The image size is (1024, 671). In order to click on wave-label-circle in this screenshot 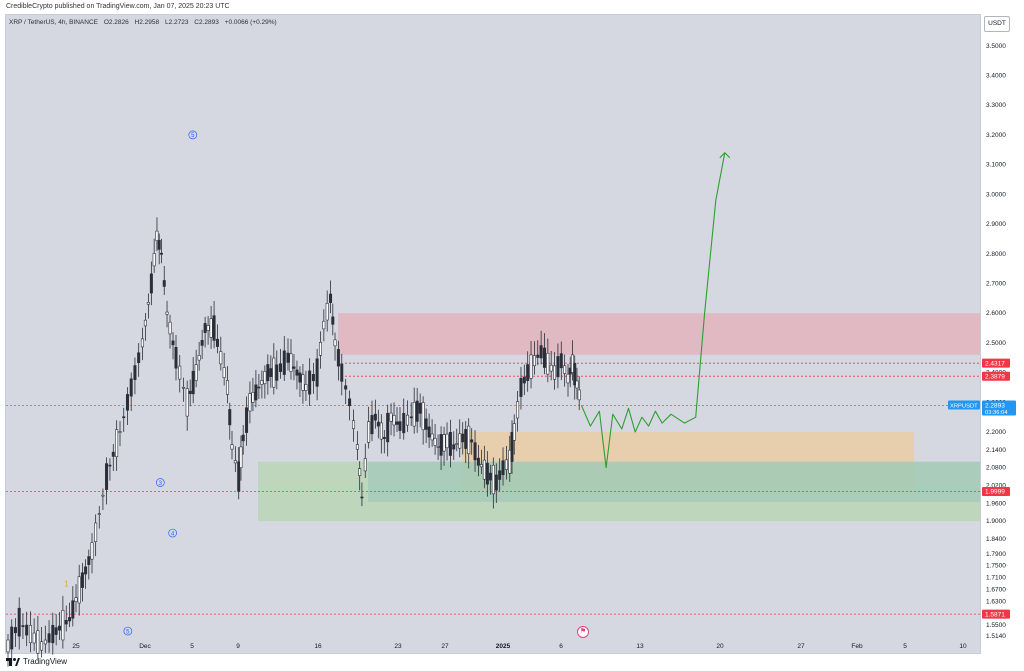, I will do `click(193, 135)`.